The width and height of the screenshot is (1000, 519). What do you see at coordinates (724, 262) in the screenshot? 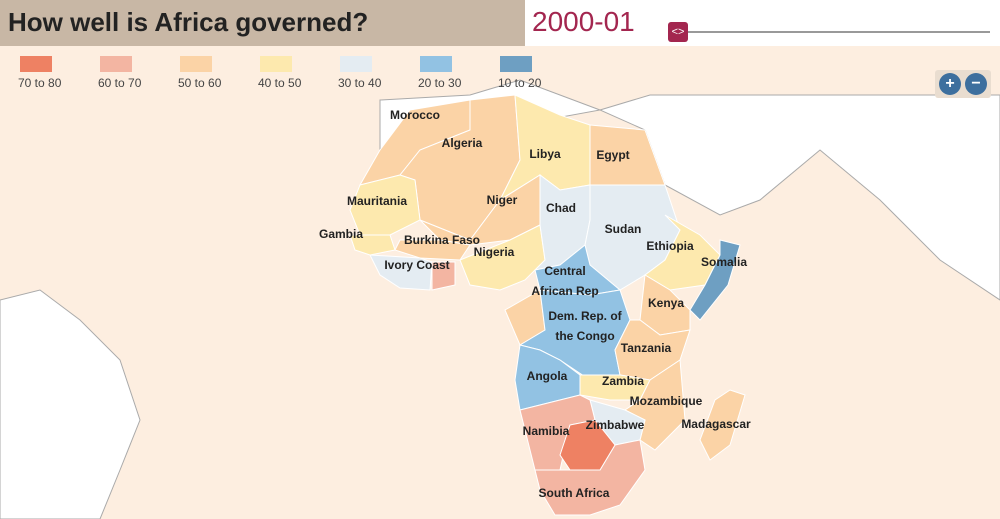
I see `country-label: Somalia` at bounding box center [724, 262].